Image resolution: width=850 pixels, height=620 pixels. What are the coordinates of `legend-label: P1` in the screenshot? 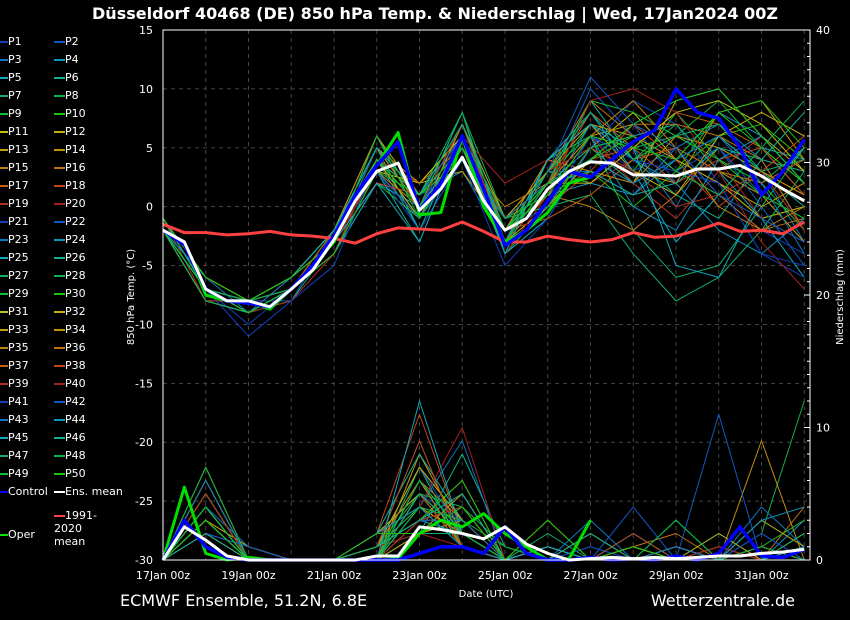 It's located at (15, 41).